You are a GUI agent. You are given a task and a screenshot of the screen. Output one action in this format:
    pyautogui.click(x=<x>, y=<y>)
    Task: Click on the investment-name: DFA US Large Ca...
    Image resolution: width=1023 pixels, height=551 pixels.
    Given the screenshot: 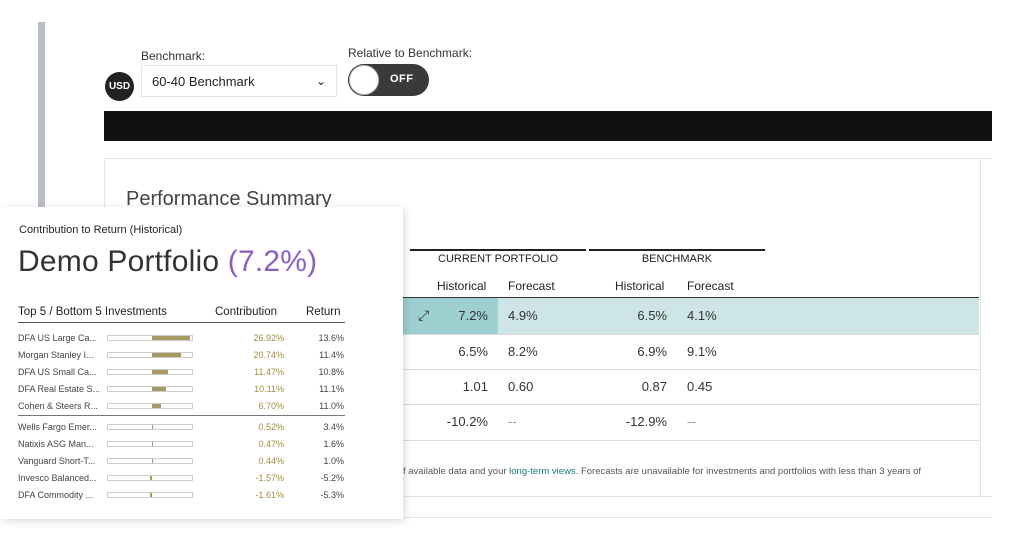 What is the action you would take?
    pyautogui.click(x=58, y=338)
    